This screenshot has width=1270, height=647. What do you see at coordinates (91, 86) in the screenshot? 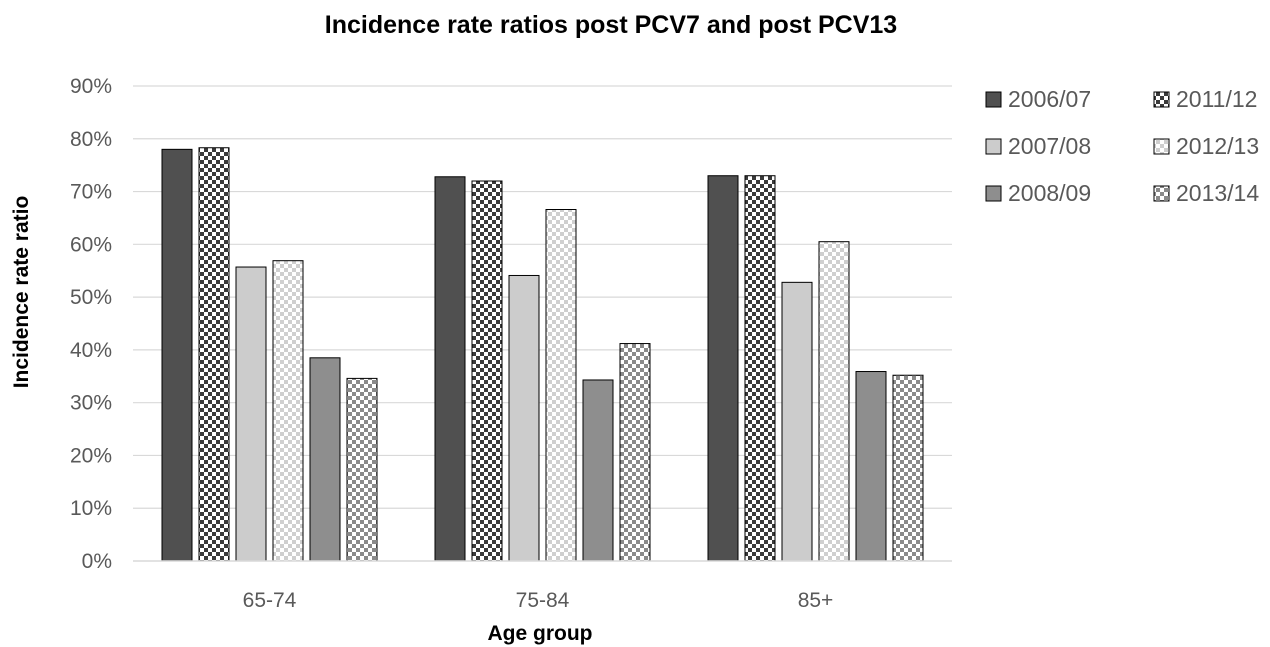
I see `y-tick-label: 90%` at bounding box center [91, 86].